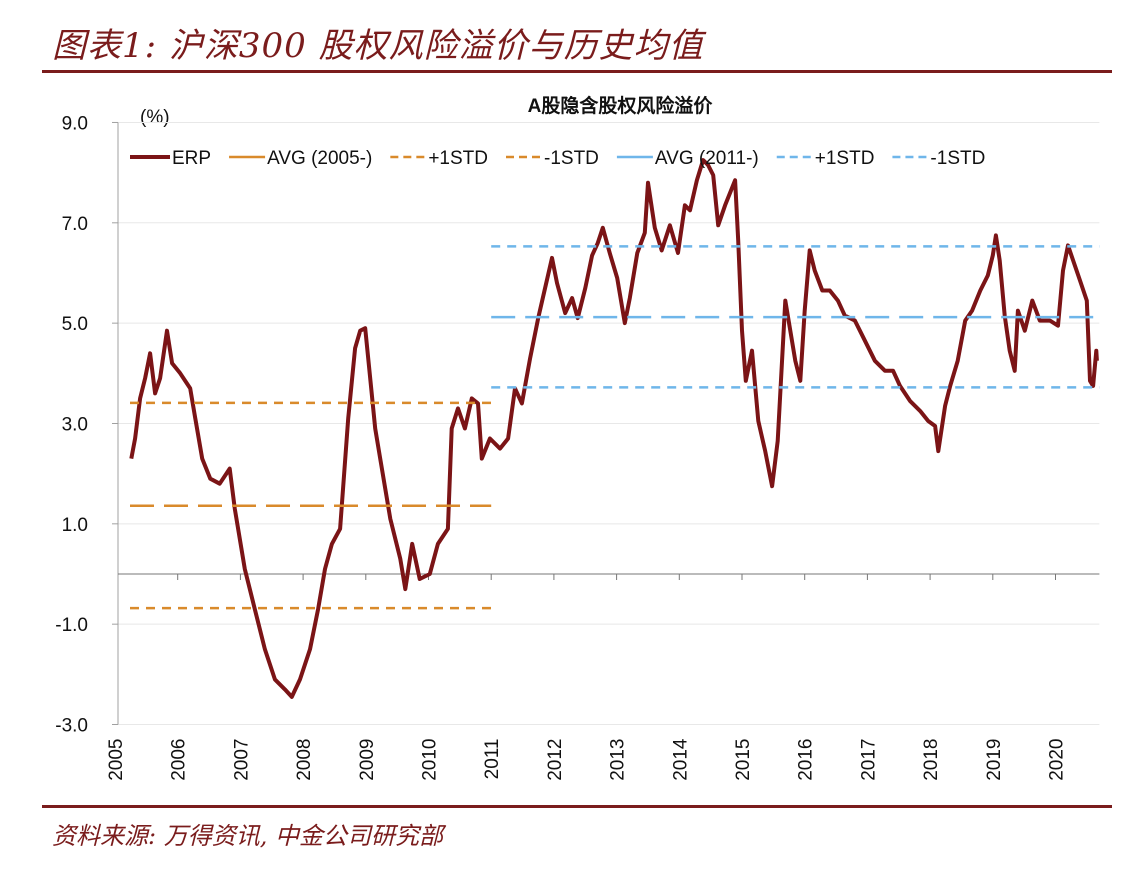 The width and height of the screenshot is (1142, 874). I want to click on y-tick-label: -3.0, so click(71, 726).